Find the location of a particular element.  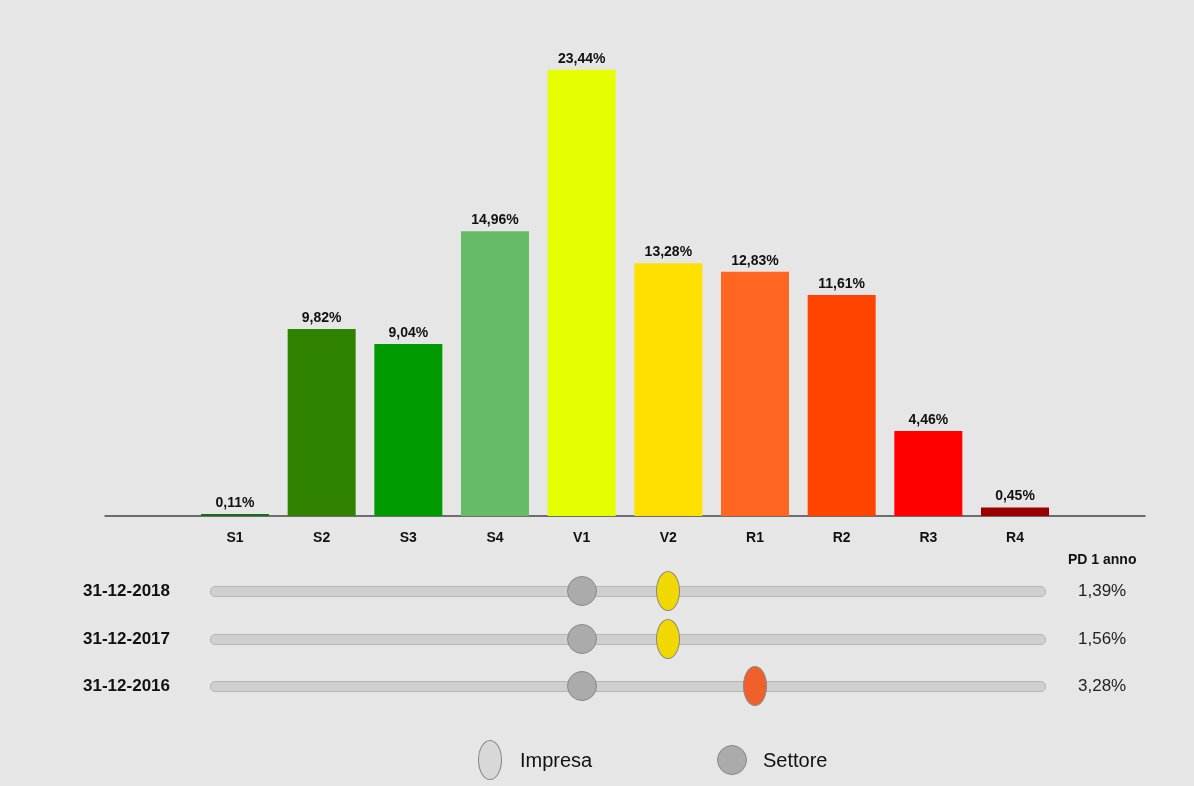

data-label: 13,28% is located at coordinates (668, 251).